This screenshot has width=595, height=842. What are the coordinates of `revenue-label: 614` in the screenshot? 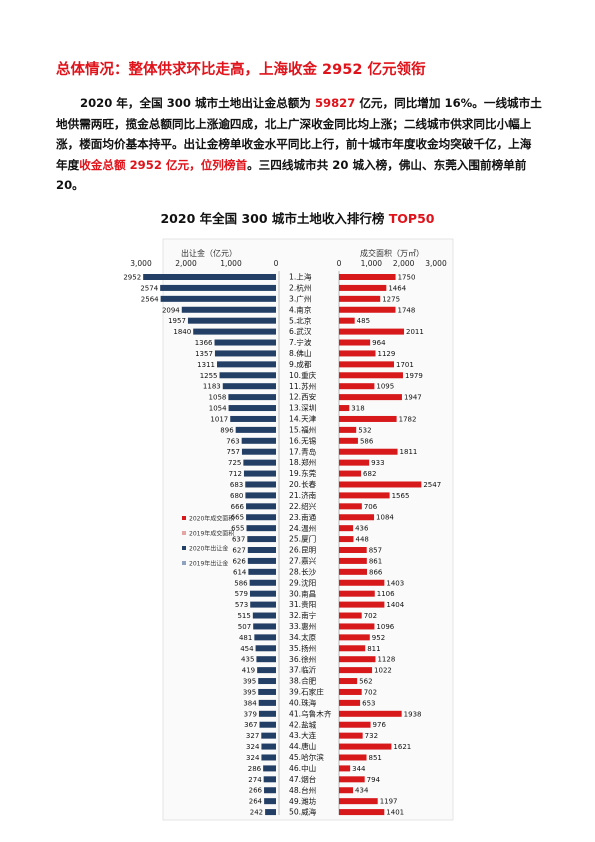 It's located at (240, 572).